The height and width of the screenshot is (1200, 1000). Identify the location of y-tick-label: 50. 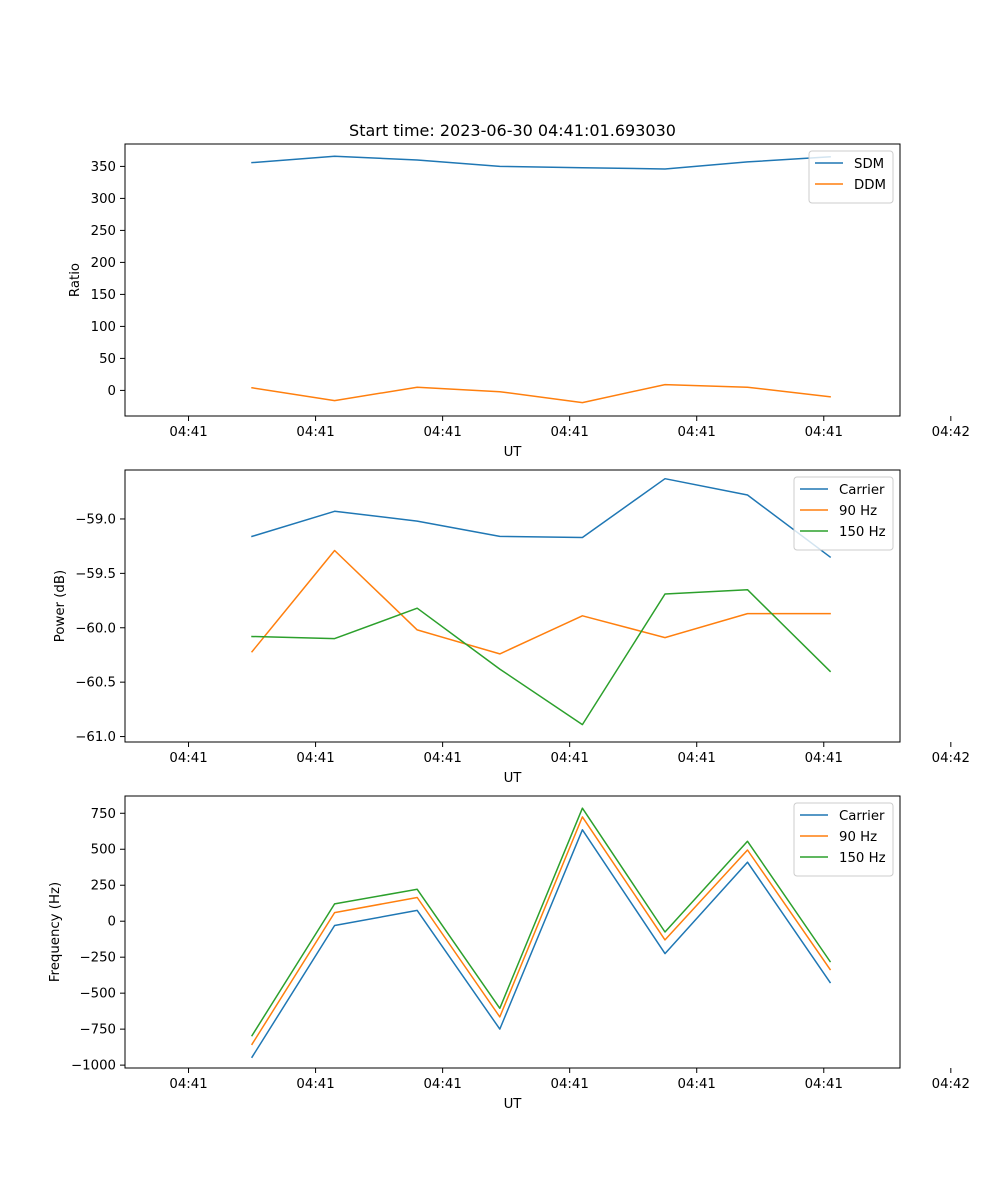
(107, 359).